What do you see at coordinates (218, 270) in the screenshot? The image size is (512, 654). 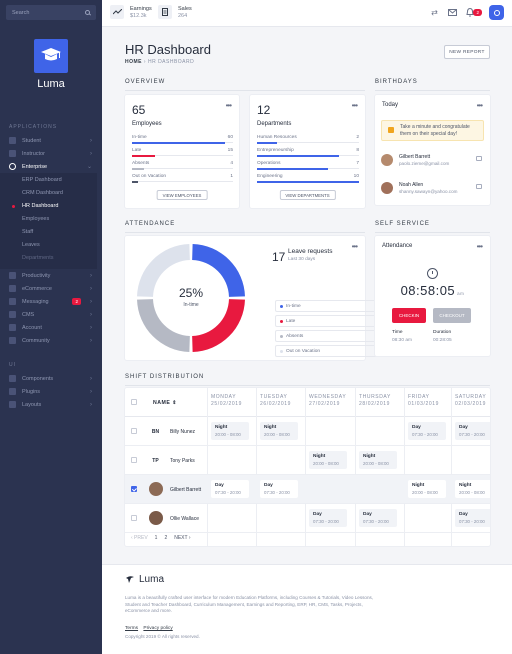 I see `donut-segment-in-time` at bounding box center [218, 270].